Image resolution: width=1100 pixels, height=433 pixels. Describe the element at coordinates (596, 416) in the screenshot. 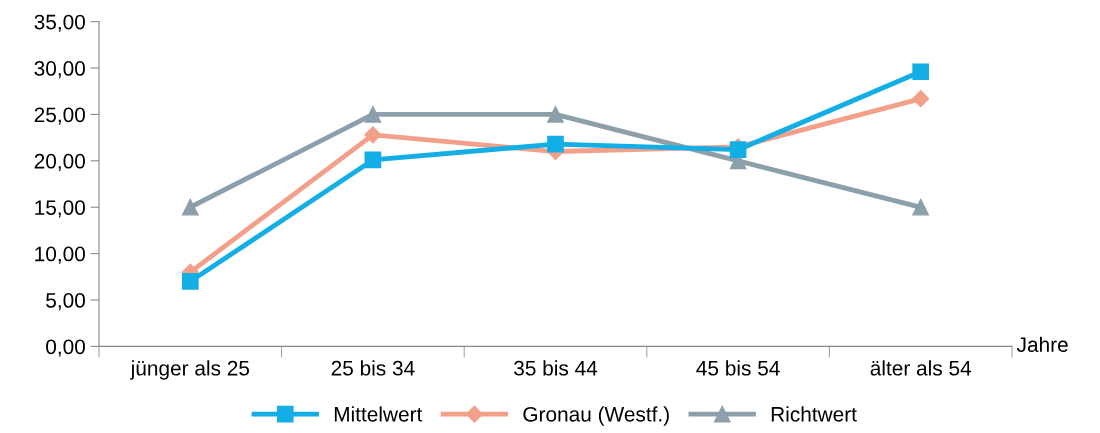

I see `legend-label: Gronau (Westf.)` at that location.